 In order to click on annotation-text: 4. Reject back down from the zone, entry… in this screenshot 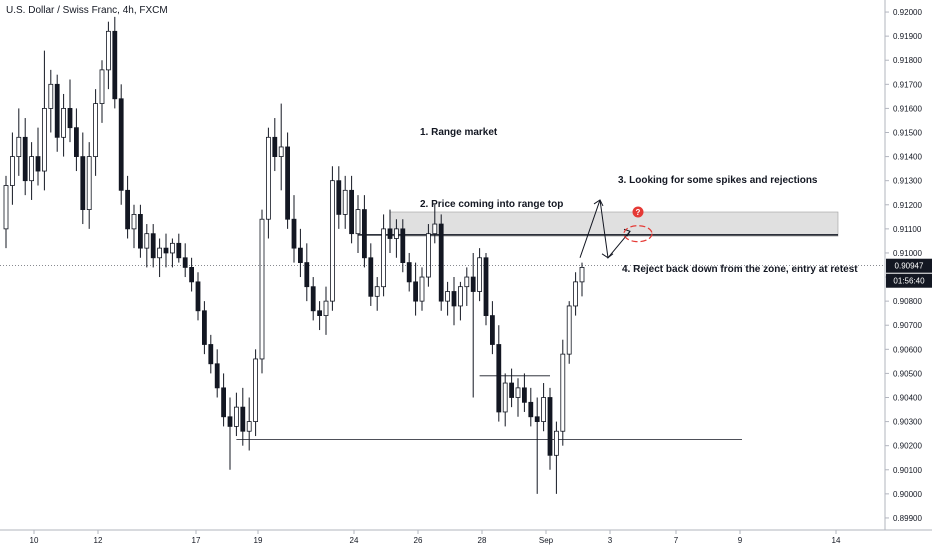, I will do `click(740, 269)`.